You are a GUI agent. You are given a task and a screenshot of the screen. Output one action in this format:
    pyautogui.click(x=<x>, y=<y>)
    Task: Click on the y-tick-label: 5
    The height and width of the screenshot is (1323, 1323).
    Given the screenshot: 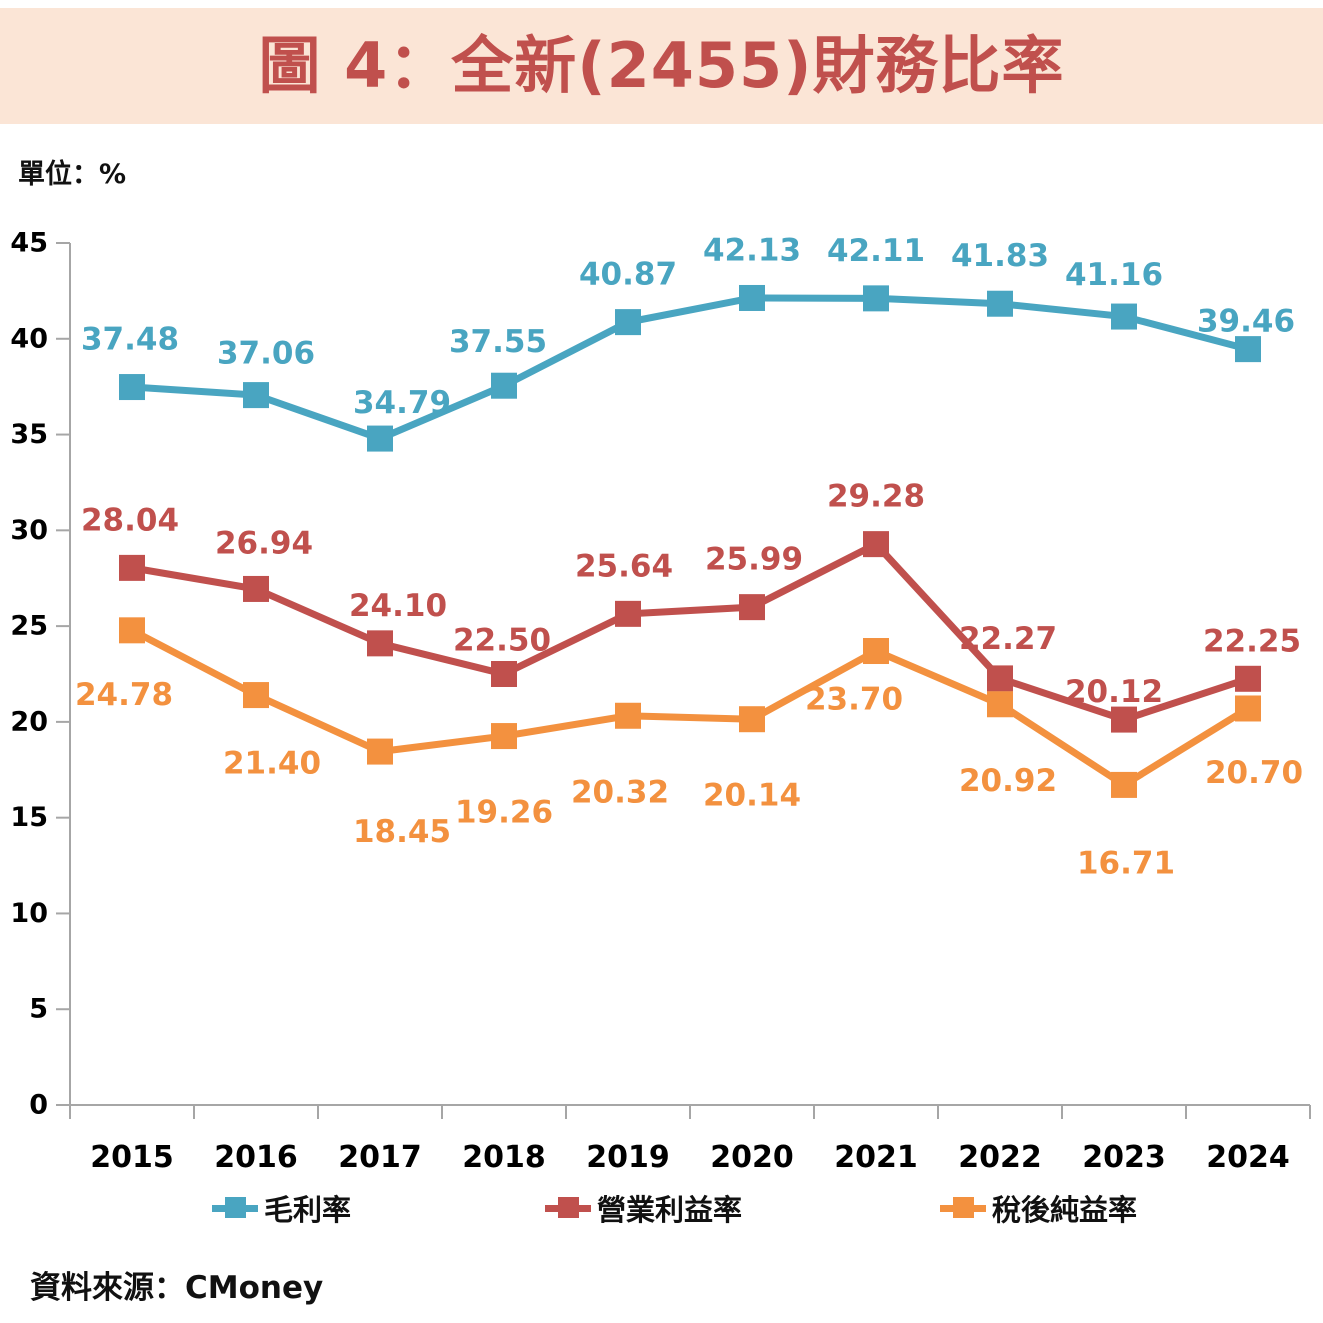 What is the action you would take?
    pyautogui.click(x=38, y=1009)
    